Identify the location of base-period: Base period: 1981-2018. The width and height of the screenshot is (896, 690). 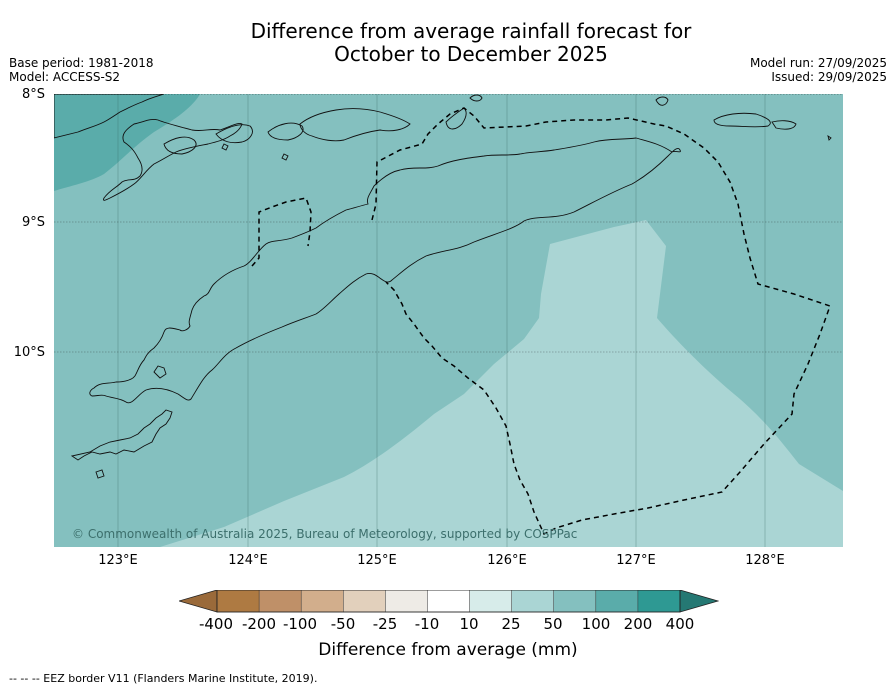
(81, 63).